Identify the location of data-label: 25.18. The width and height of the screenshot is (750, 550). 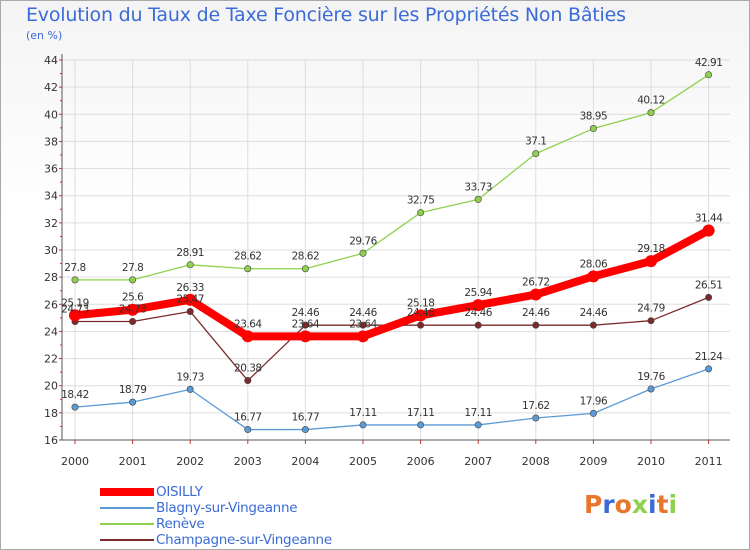
(421, 303).